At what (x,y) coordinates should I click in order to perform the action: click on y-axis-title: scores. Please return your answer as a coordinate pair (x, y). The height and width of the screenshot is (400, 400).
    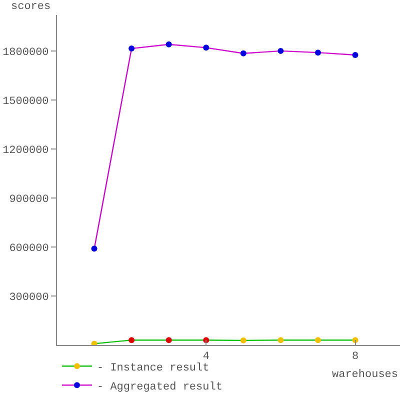
    Looking at the image, I should click on (31, 7).